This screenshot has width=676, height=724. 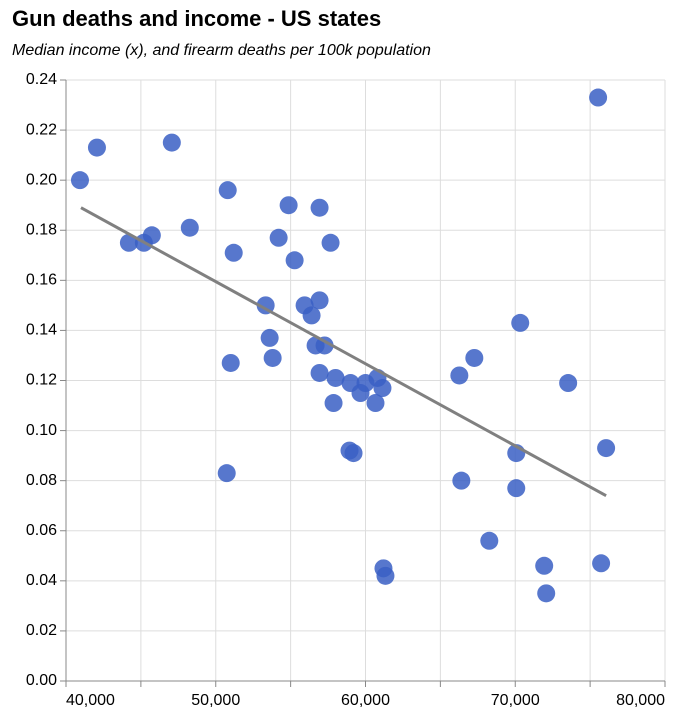 I want to click on y-tick-label: 0.14, so click(x=41, y=330).